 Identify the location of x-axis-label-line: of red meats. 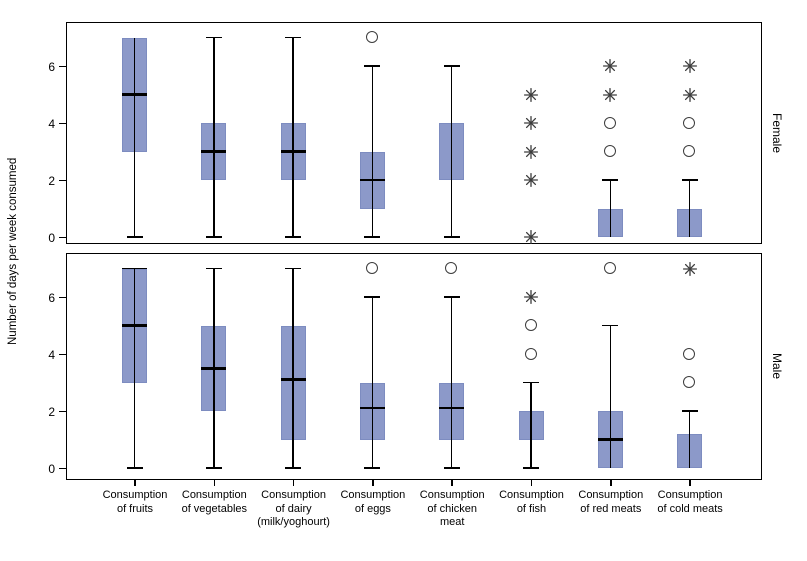
(611, 508).